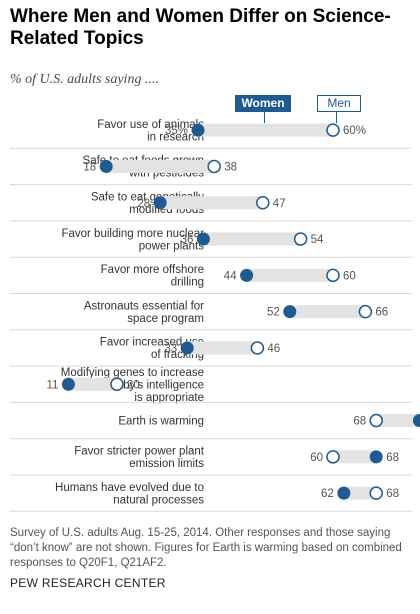 This screenshot has width=420, height=614. What do you see at coordinates (152, 270) in the screenshot?
I see `row-label: Favor more offshore` at bounding box center [152, 270].